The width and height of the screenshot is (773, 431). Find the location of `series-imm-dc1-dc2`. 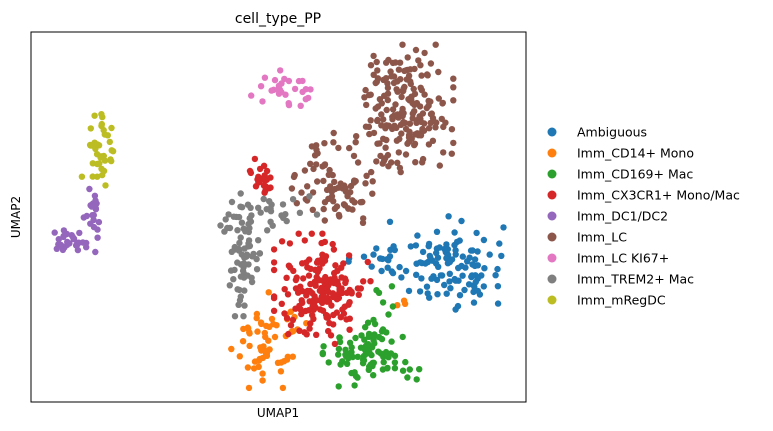

series-imm-dc1-dc2 is located at coordinates (77, 220).